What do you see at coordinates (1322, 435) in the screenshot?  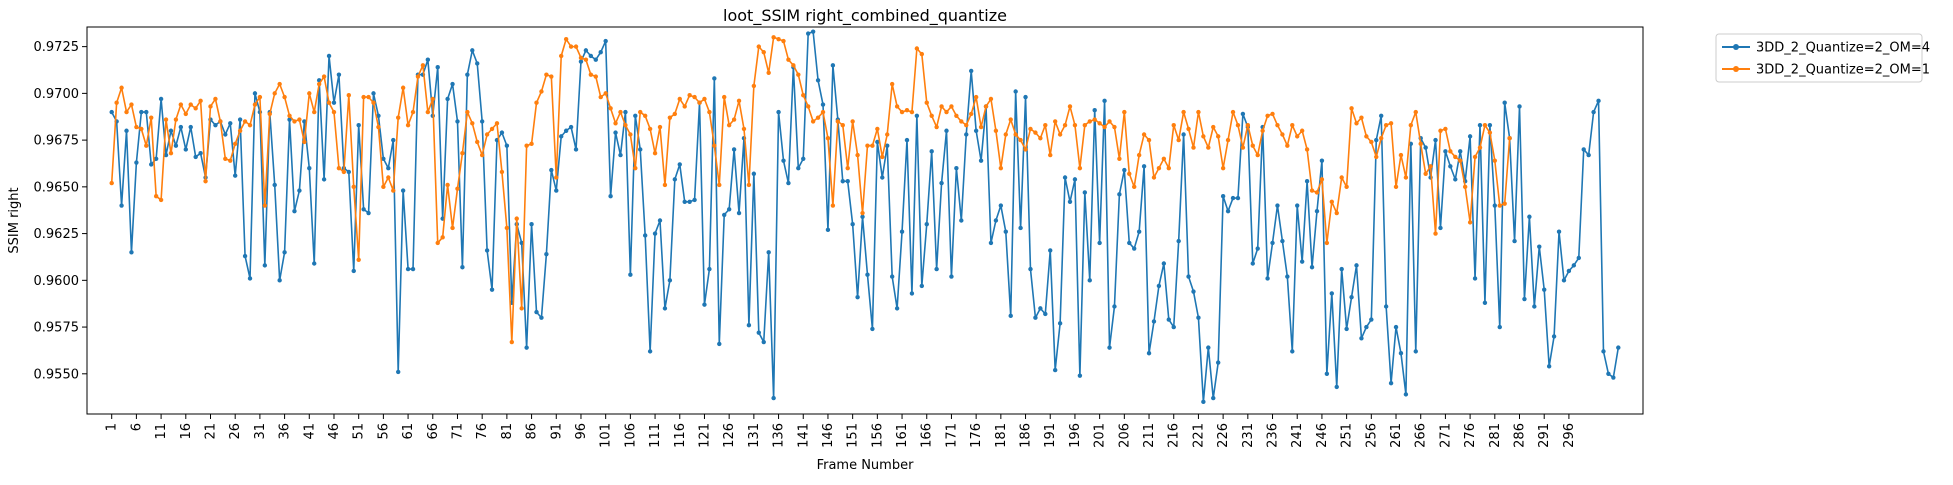 I see `x-tick-label: 246` at bounding box center [1322, 435].